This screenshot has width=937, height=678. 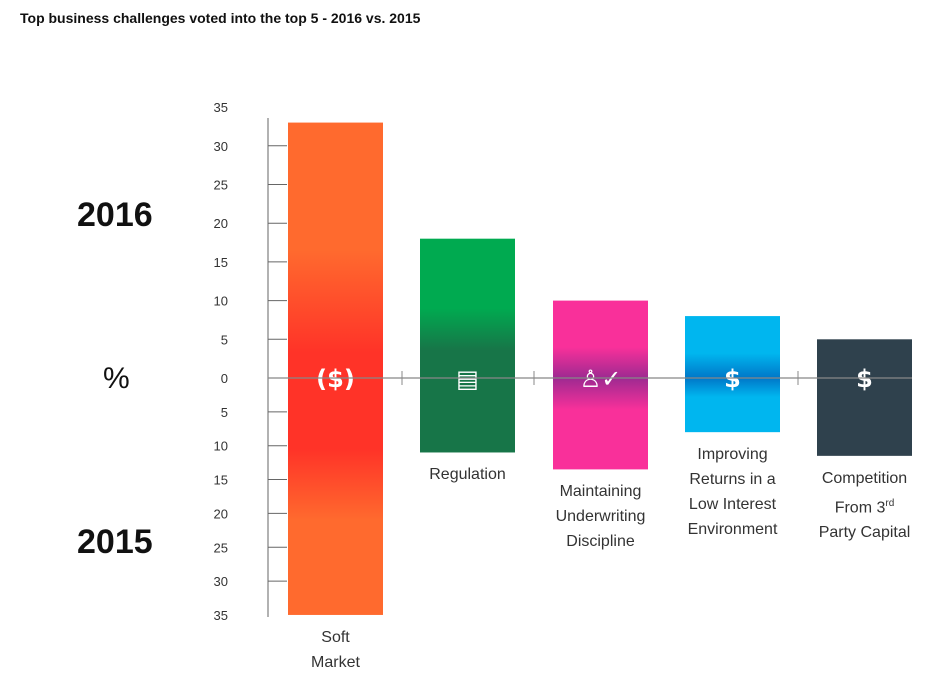 What do you see at coordinates (221, 107) in the screenshot?
I see `tick-label-upper: 35` at bounding box center [221, 107].